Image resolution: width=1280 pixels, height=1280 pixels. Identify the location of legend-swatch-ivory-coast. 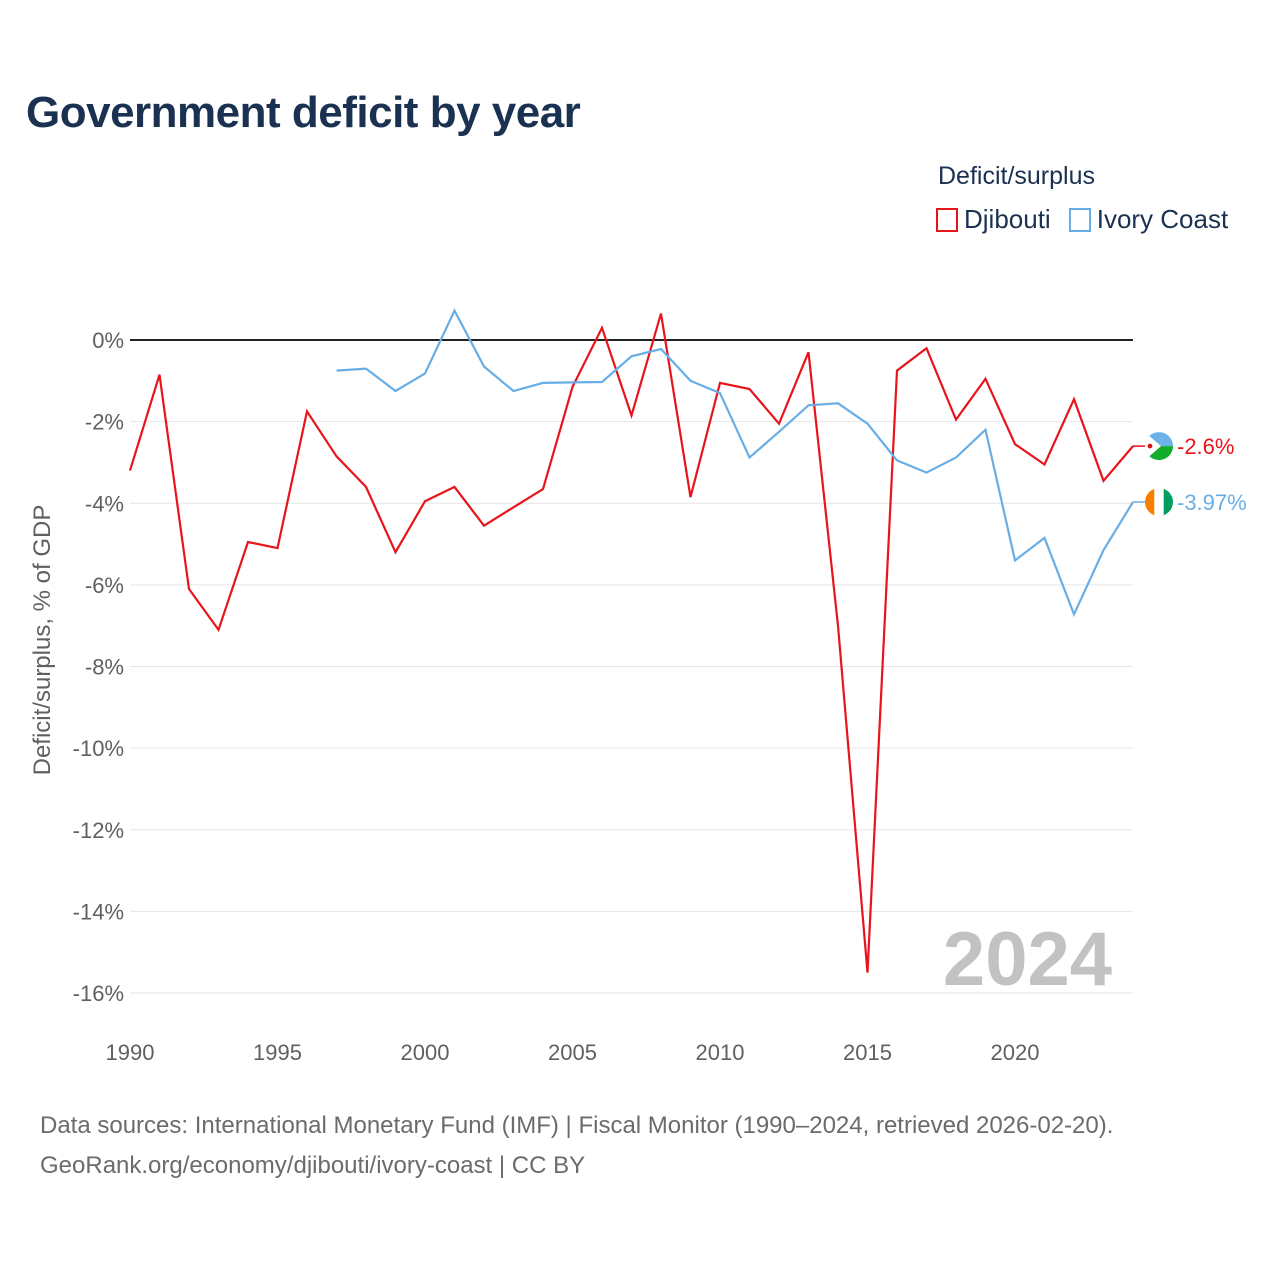
(1079, 219).